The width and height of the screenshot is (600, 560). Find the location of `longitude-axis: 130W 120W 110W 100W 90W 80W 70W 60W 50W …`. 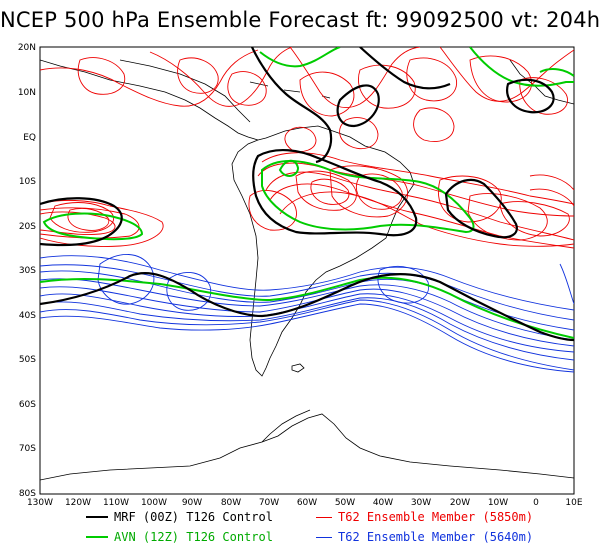

longitude-axis: 130W 120W 110W 100W 90W 80W 70W 60W 50W … is located at coordinates (305, 503).